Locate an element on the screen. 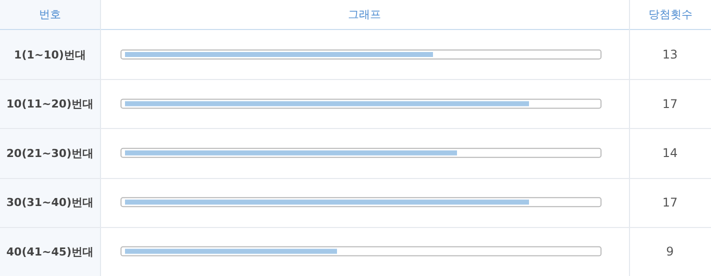  y-tick-label: 10(11~20)번대 is located at coordinates (50, 104).